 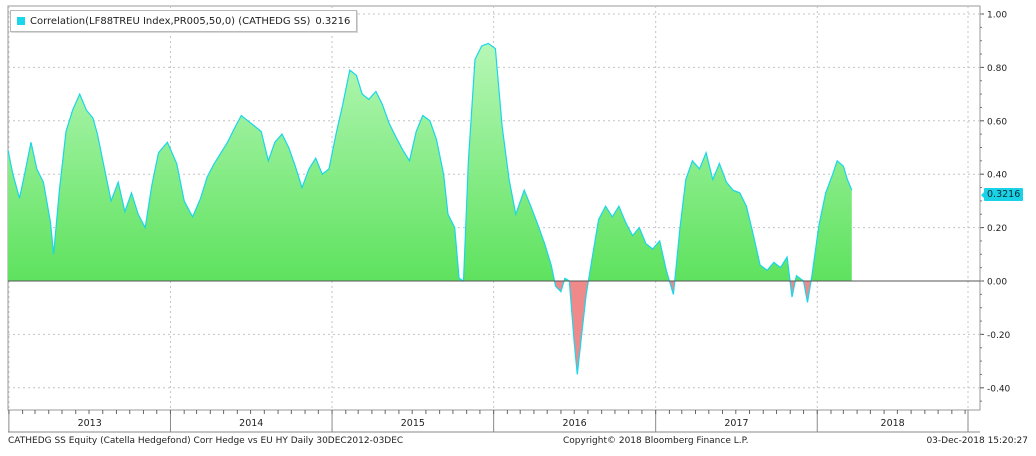 I want to click on x-year-label: 2016, so click(x=575, y=423).